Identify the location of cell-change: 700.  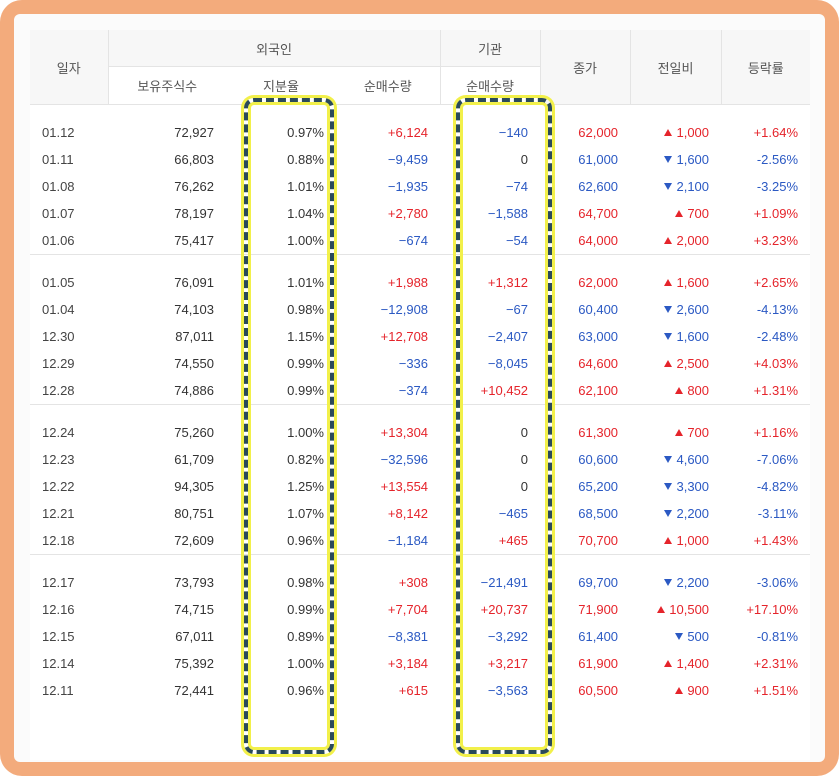
(675, 432).